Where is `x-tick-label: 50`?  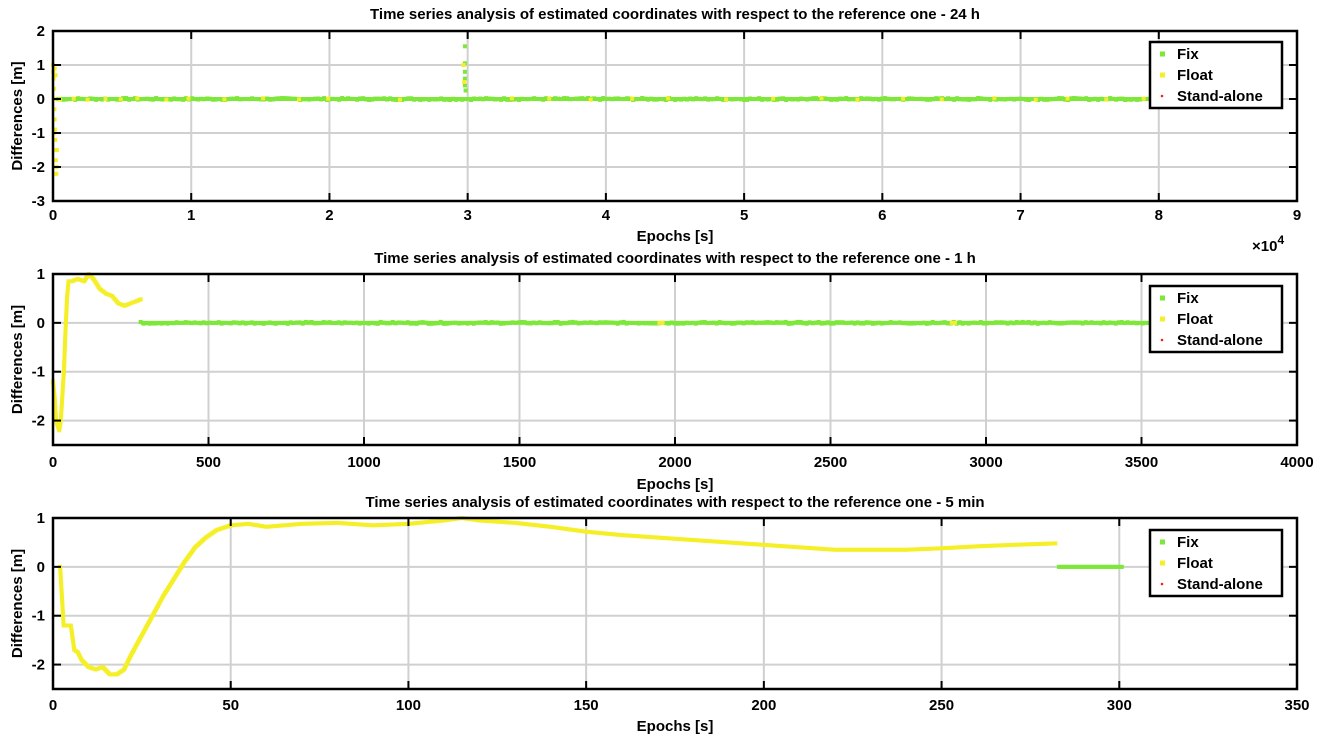
x-tick-label: 50 is located at coordinates (230, 705).